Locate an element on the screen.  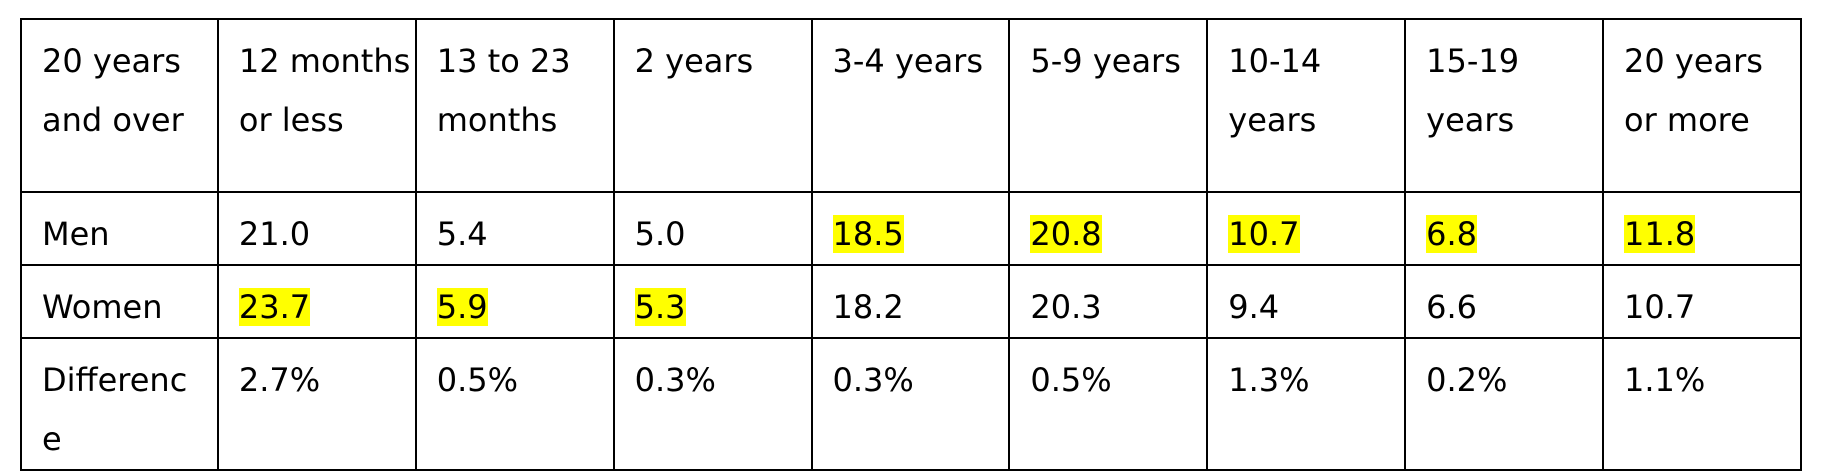
cell-value: 20.8 is located at coordinates (1066, 234).